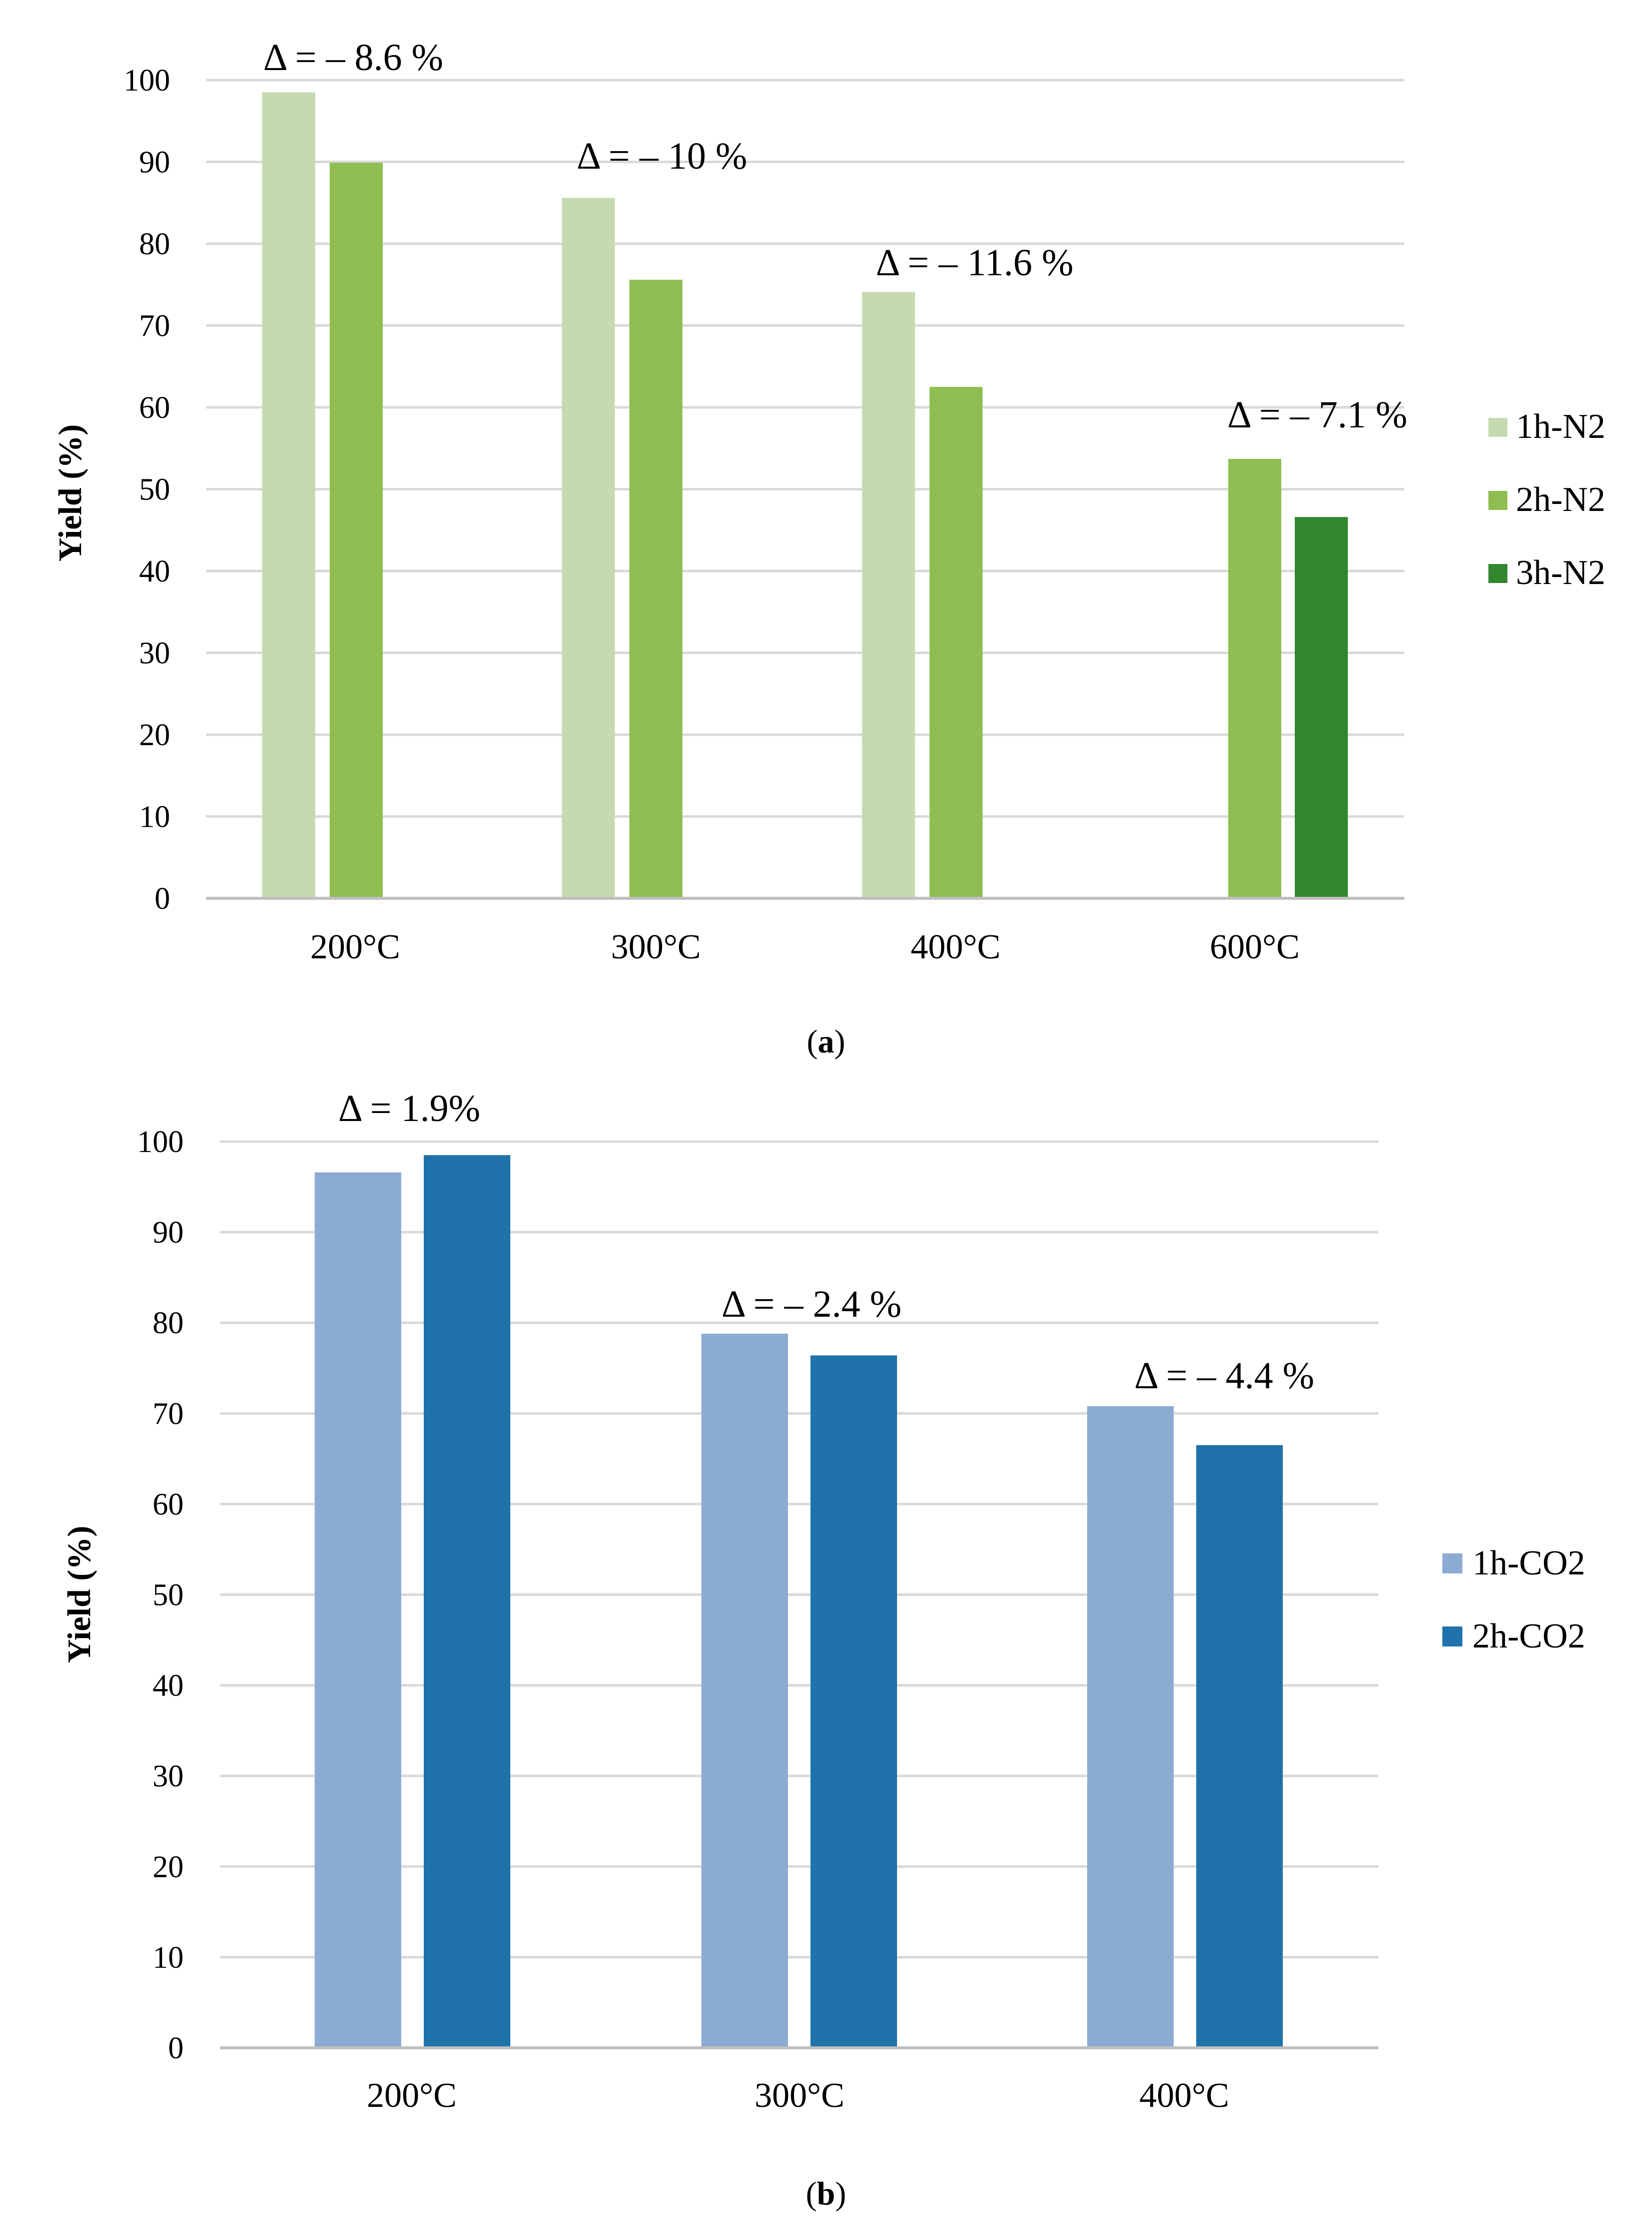  Describe the element at coordinates (154, 654) in the screenshot. I see `panel-a-y-tick-label: 30` at that location.